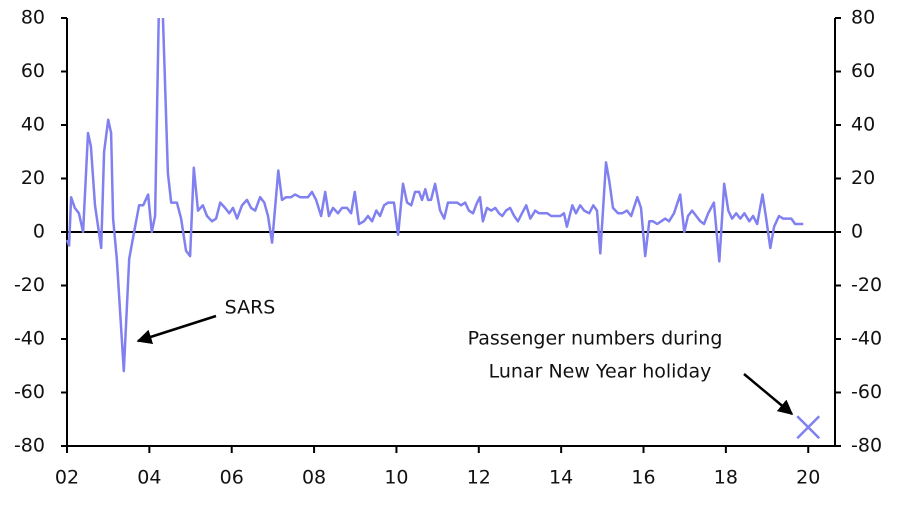 This screenshot has height=516, width=898. I want to click on y2-tick-label: 80, so click(863, 18).